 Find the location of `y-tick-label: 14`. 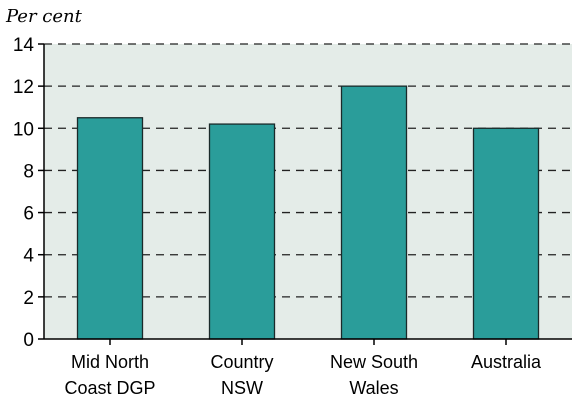

y-tick-label: 14 is located at coordinates (24, 45).